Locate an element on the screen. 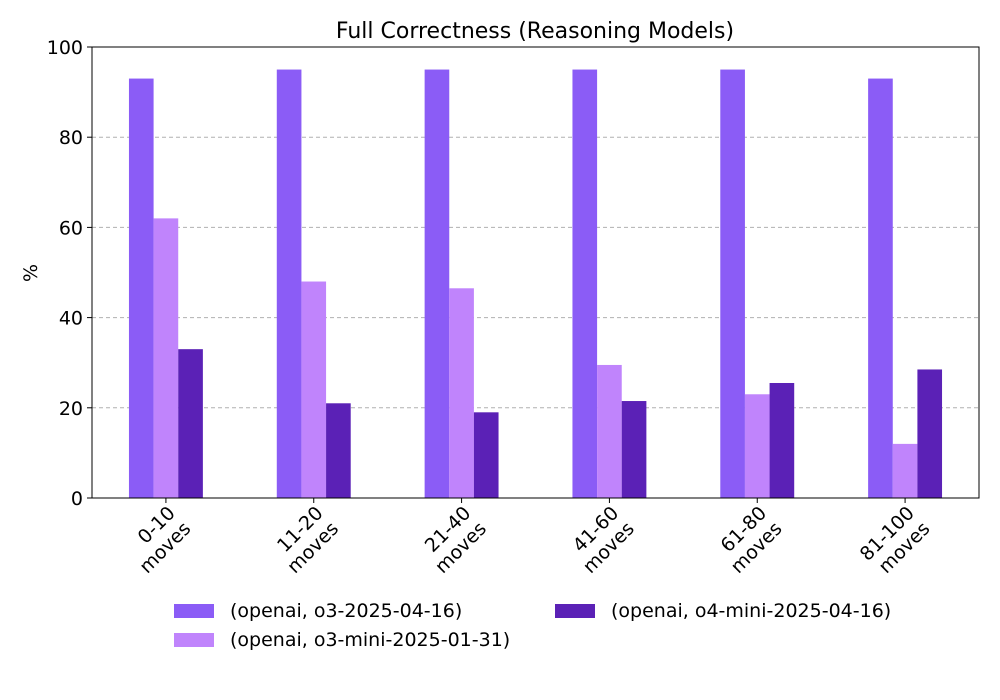  y-axis-label: % is located at coordinates (31, 273).